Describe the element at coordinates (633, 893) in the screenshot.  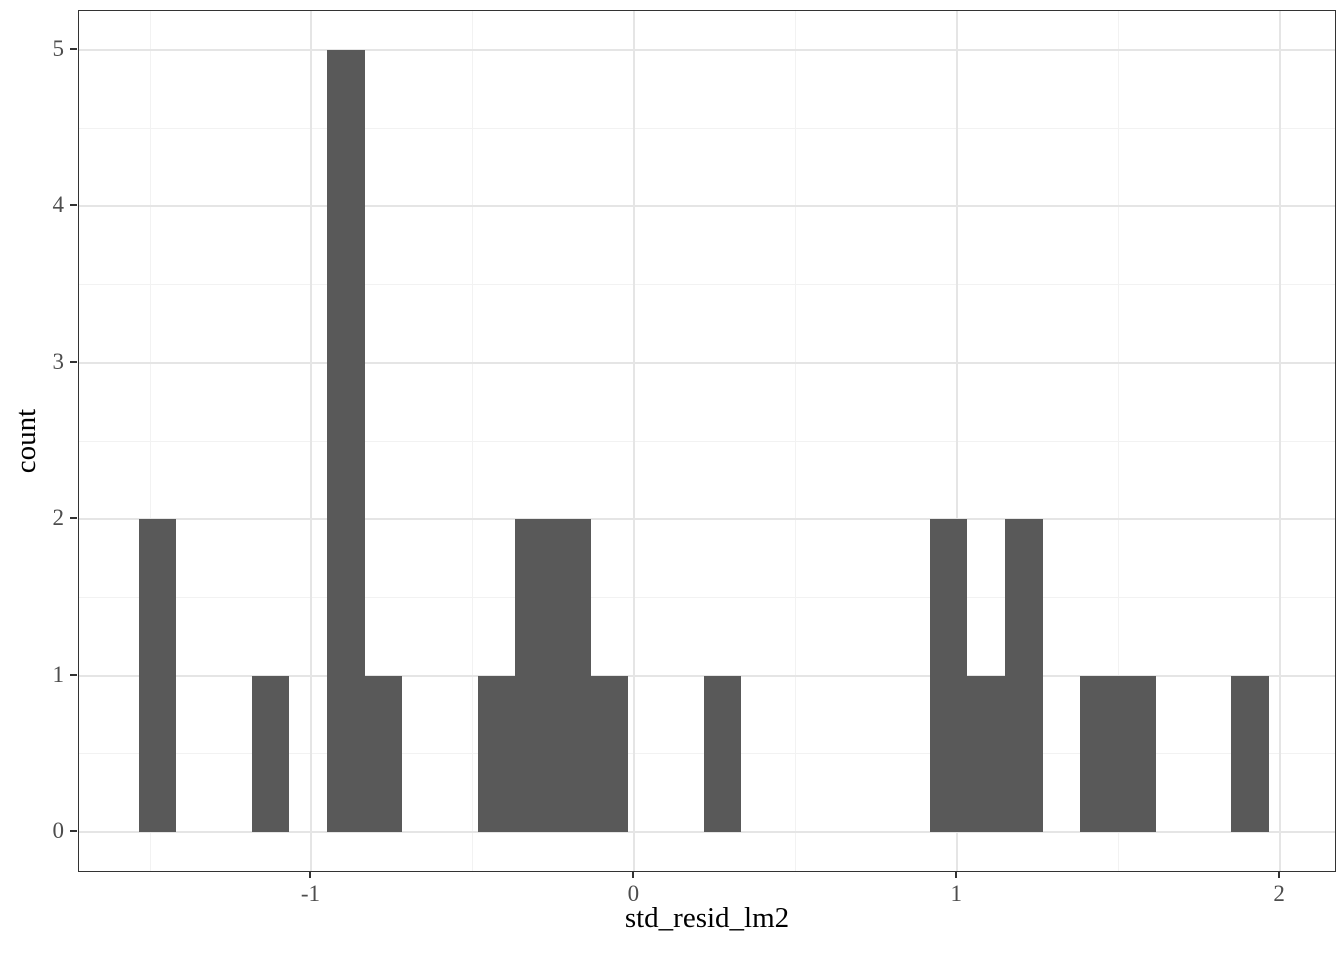
I see `x-tick-label: 0` at that location.